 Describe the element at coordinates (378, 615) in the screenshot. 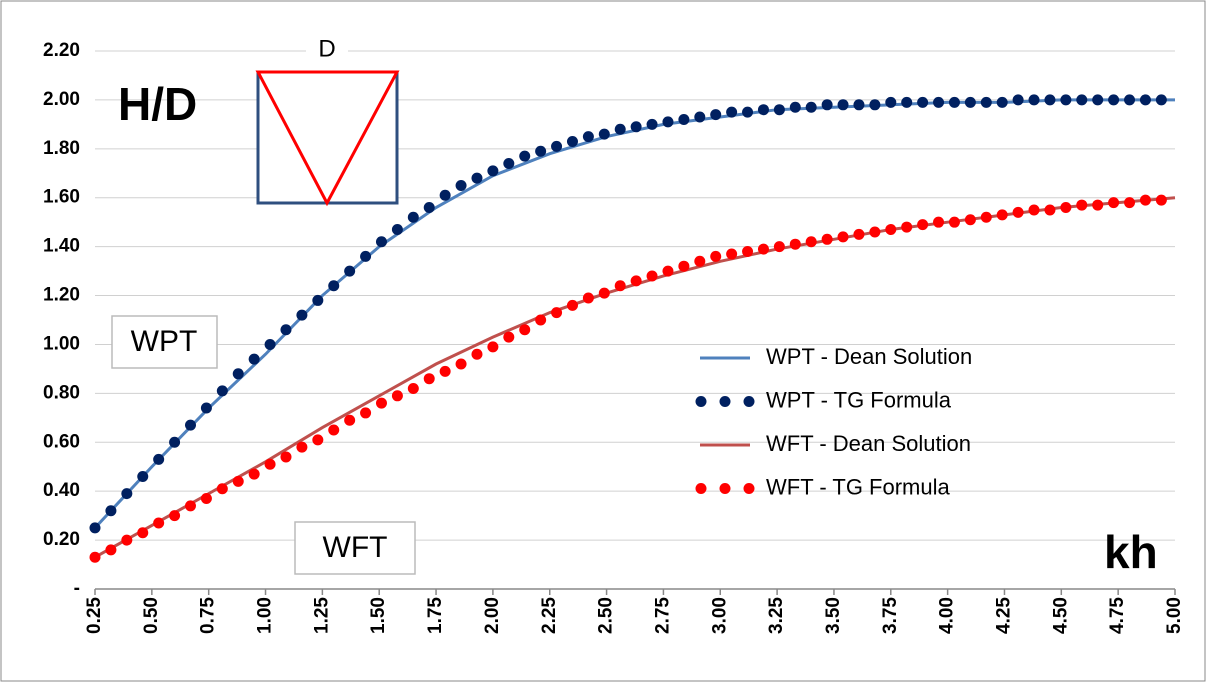

I see `x-tick-label: 1.50` at that location.